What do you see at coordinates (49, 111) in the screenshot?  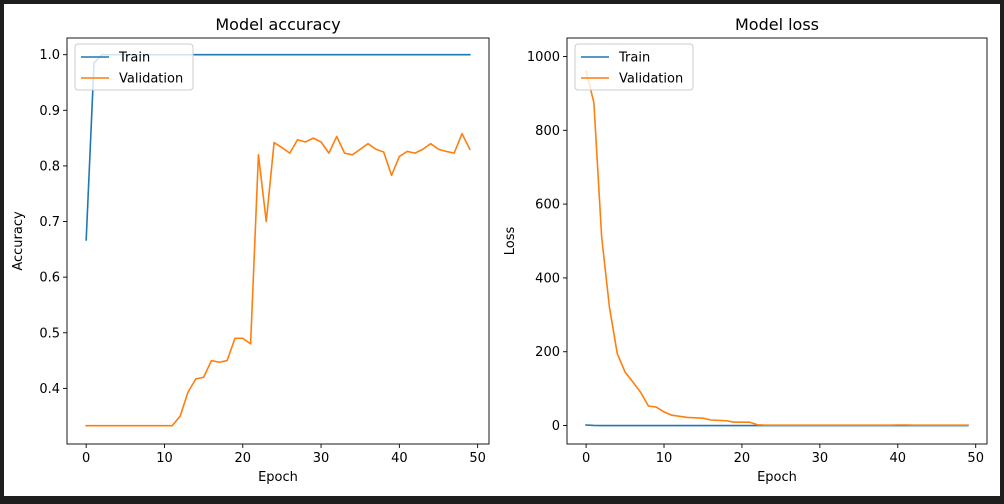 I see `y-tick-label: 0.9` at bounding box center [49, 111].